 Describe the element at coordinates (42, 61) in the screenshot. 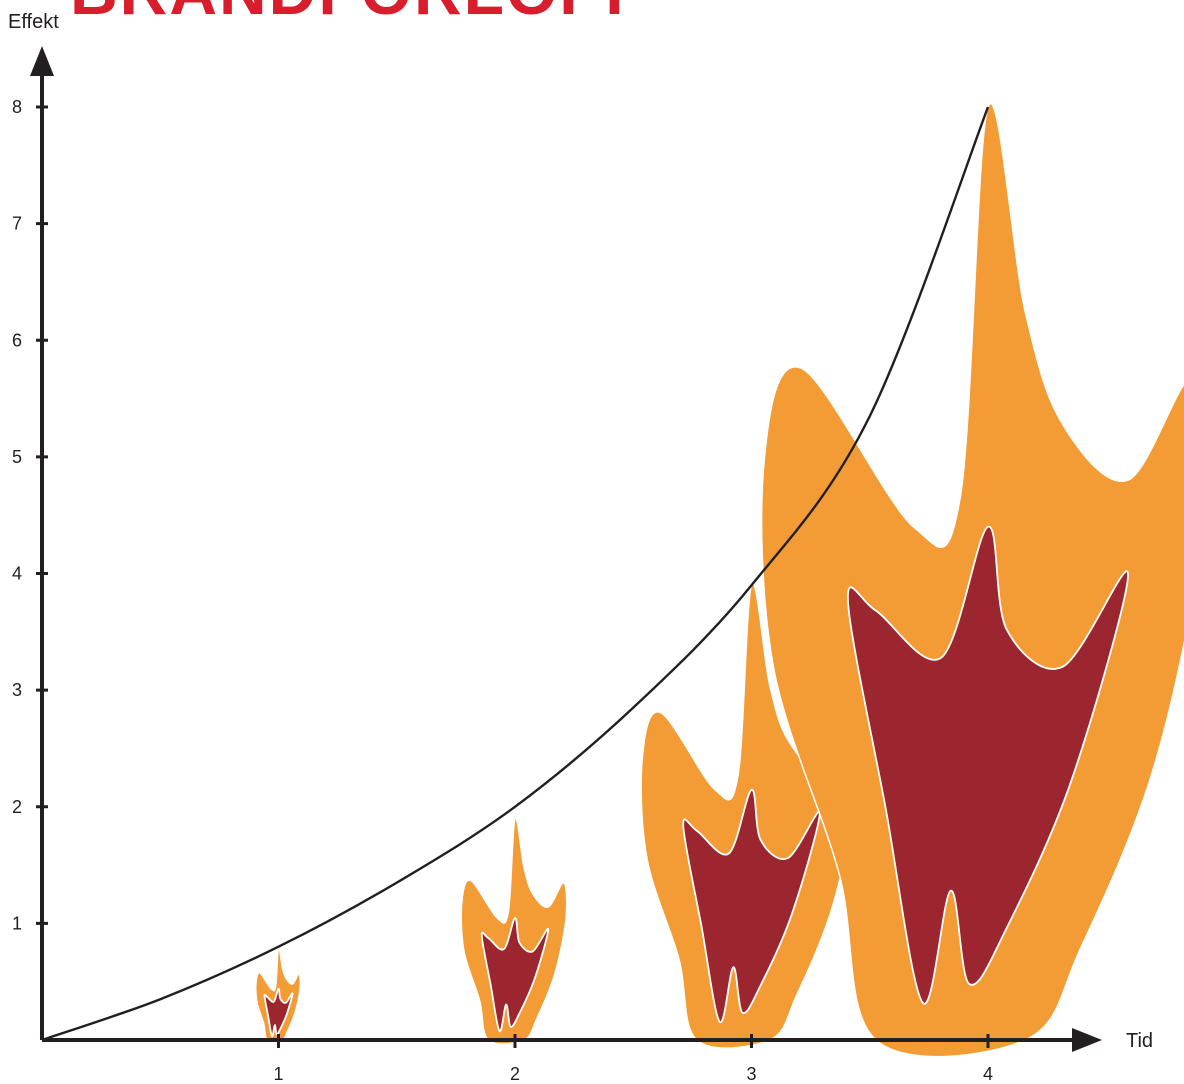

I see `y-axis-arrow` at that location.